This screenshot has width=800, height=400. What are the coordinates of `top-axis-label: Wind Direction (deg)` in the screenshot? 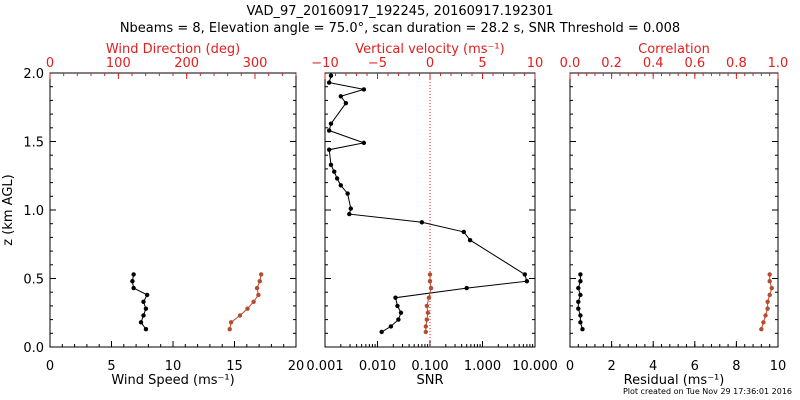 It's located at (173, 49).